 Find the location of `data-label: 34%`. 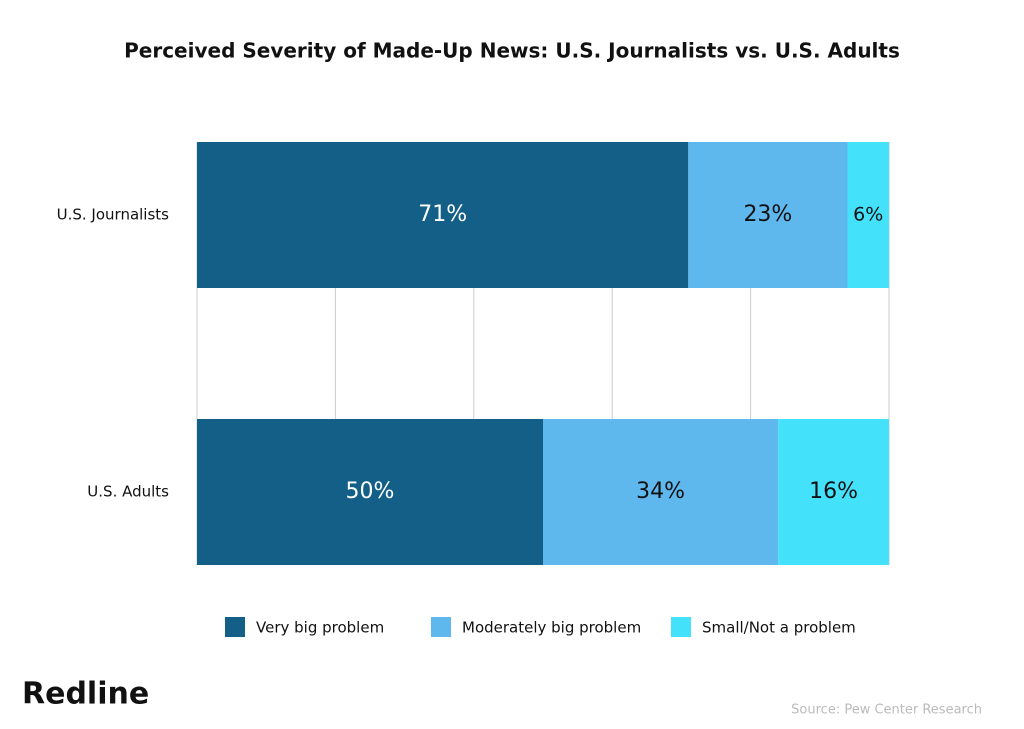

data-label: 34% is located at coordinates (660, 491).